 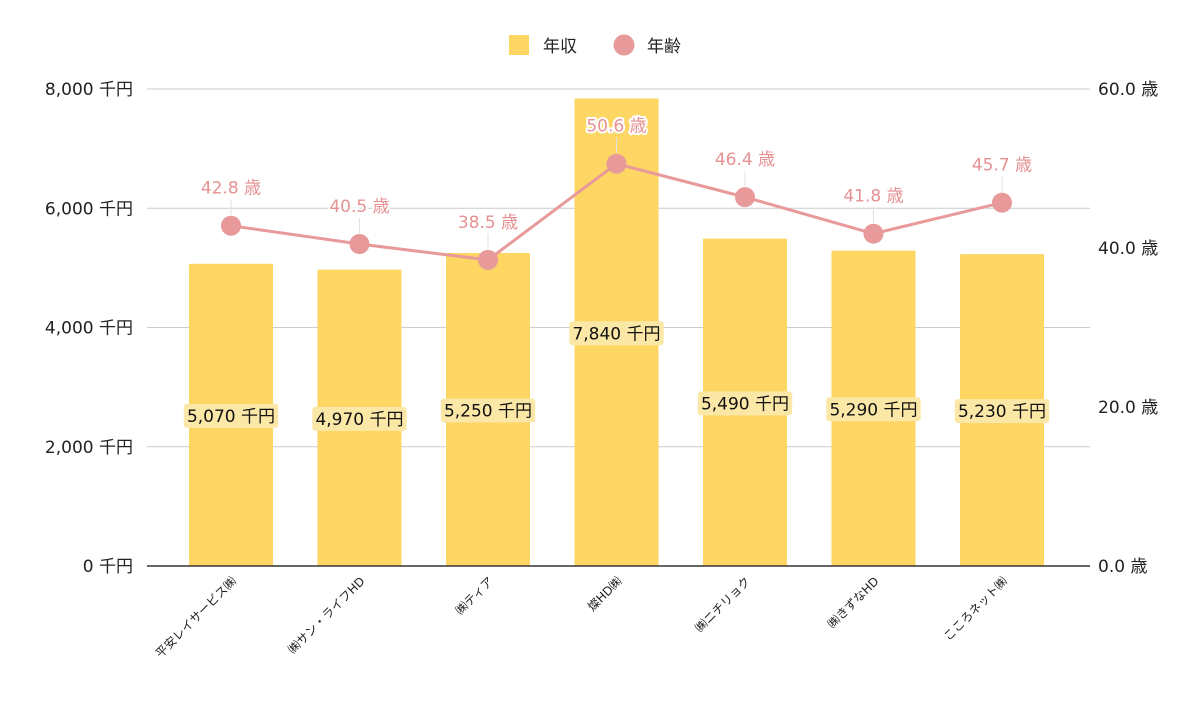 I want to click on category-label: こころネット㈱, so click(x=975, y=608).